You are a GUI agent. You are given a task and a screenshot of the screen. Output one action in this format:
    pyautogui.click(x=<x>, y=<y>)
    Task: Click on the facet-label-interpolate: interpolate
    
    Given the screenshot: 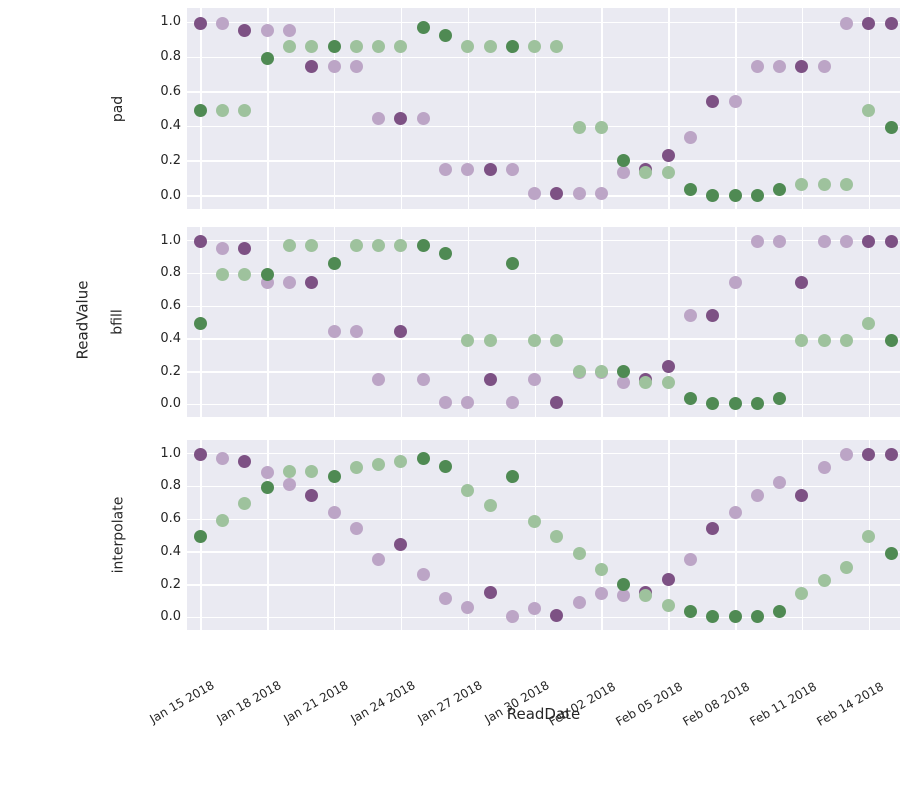 What is the action you would take?
    pyautogui.click(x=118, y=535)
    